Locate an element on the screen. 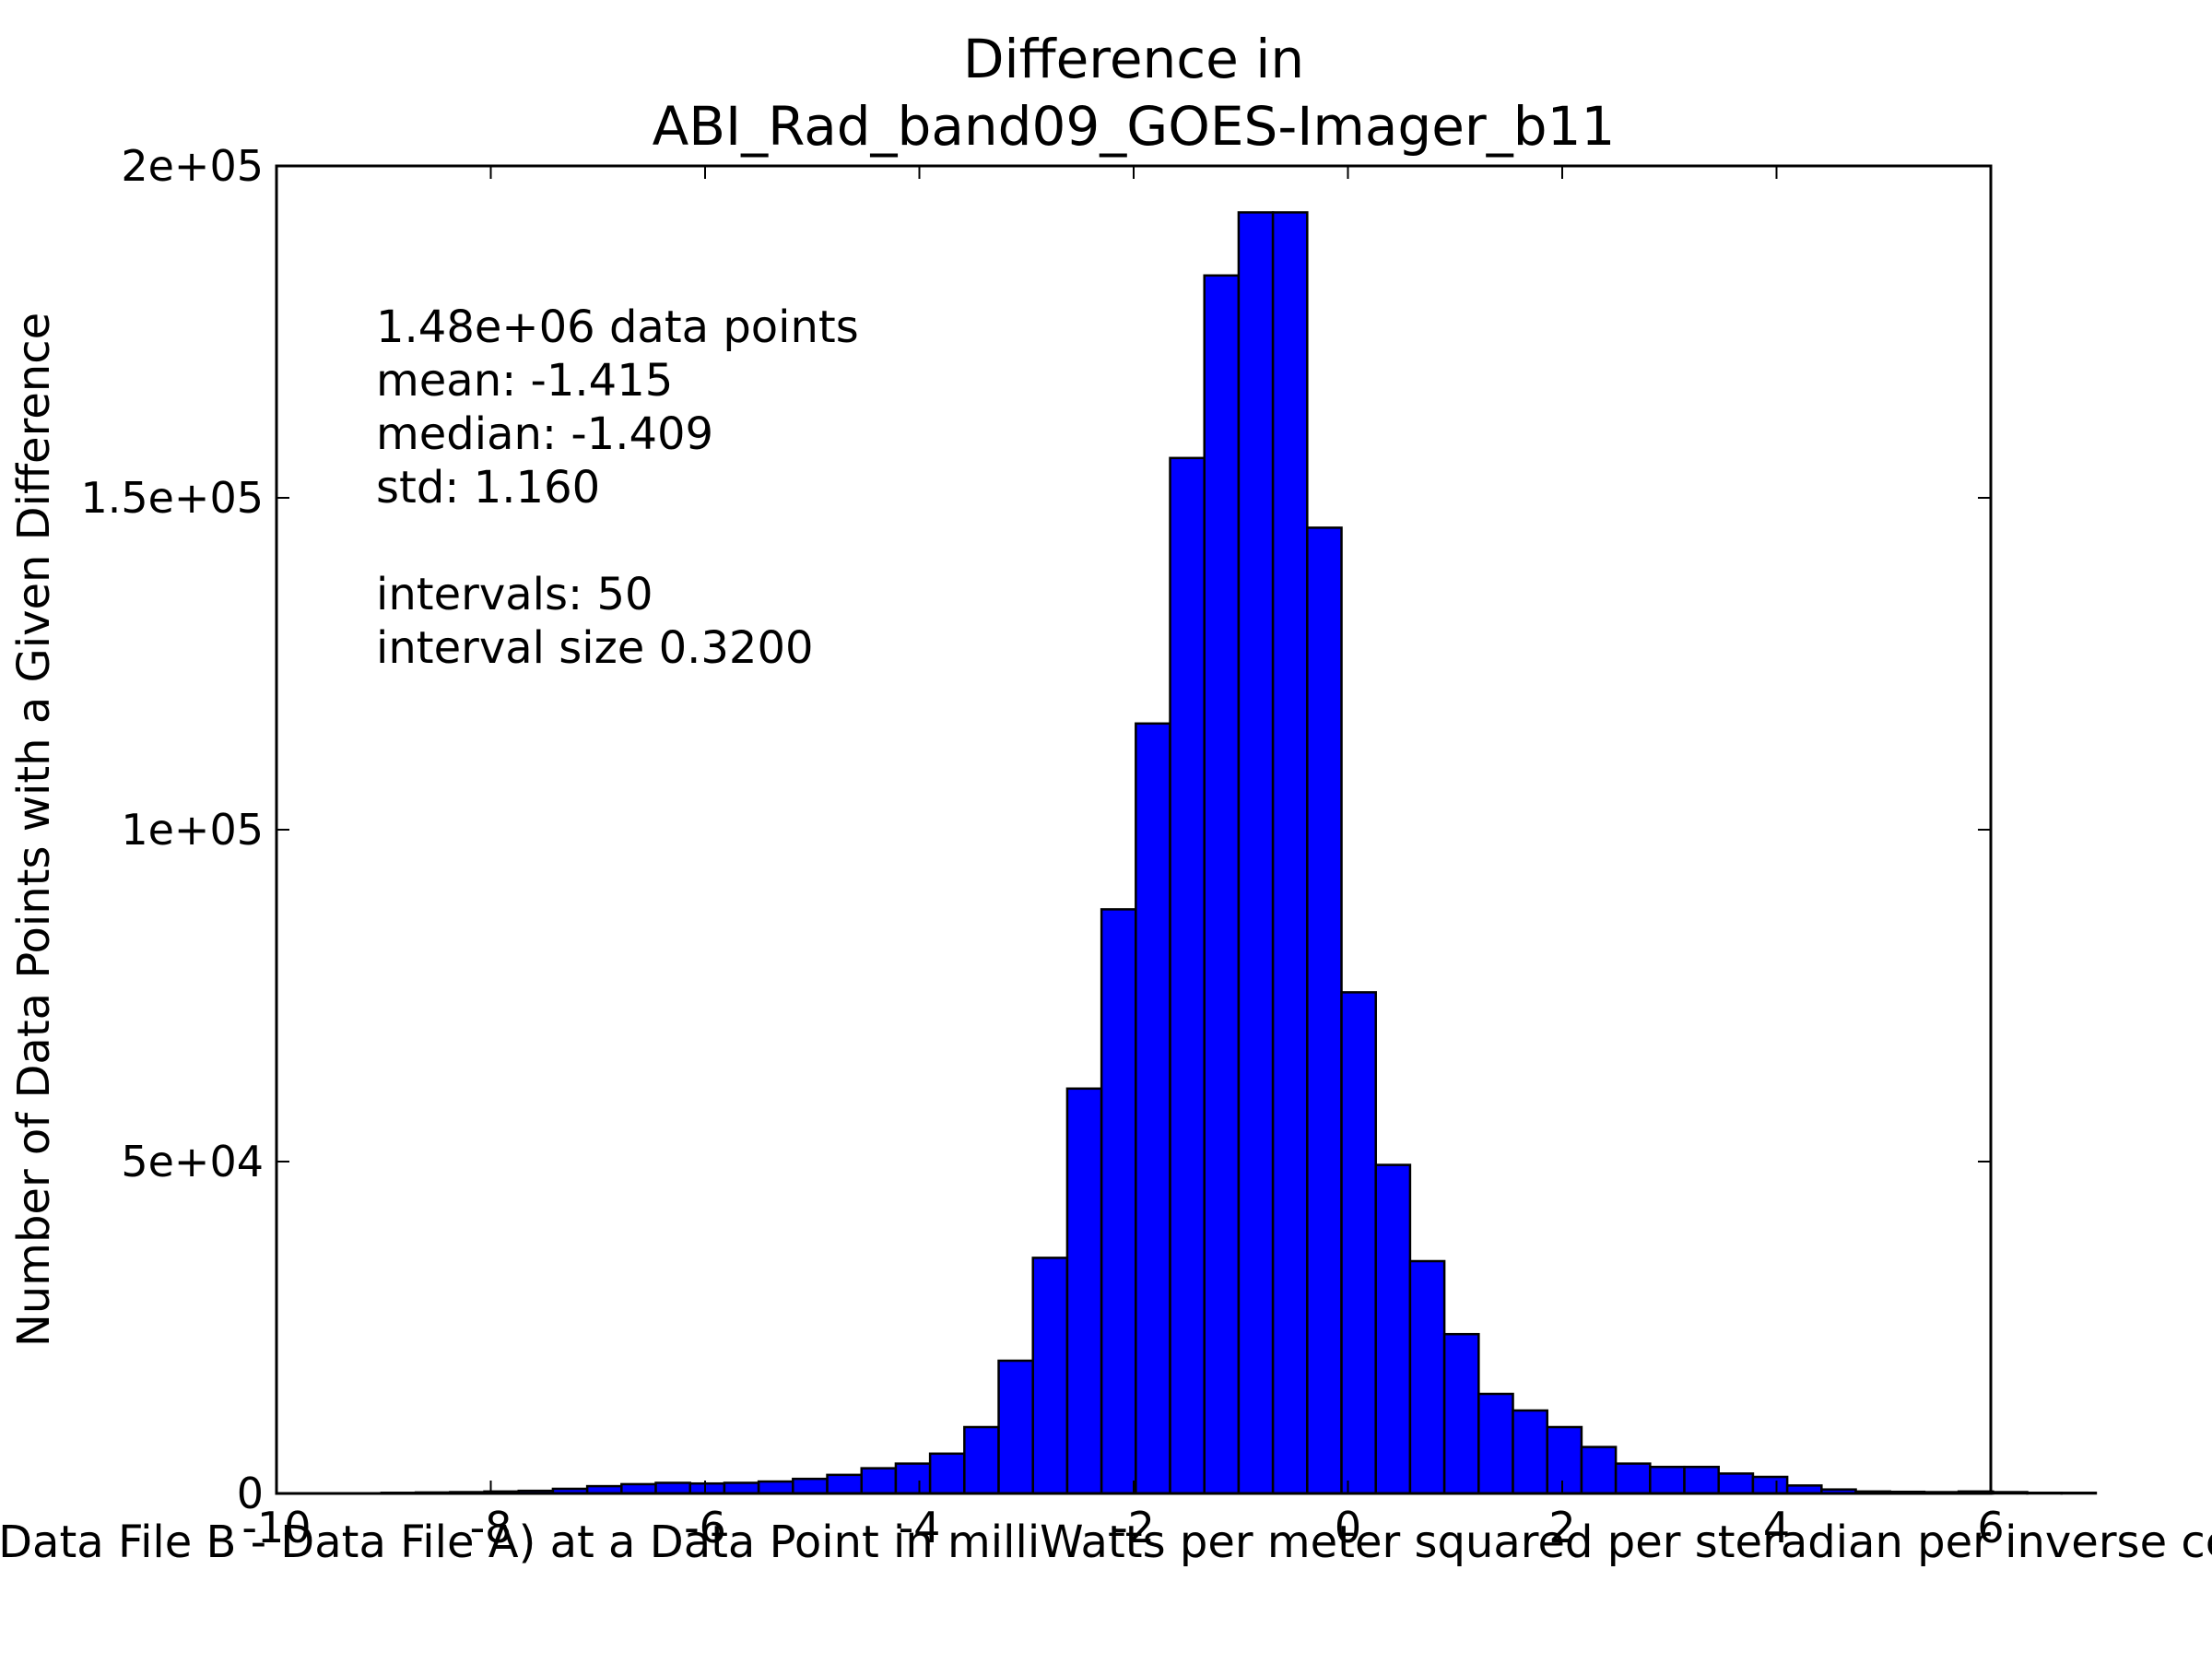 The height and width of the screenshot is (1664, 2212). y-tick-label: 1.5e+05 is located at coordinates (172, 498).